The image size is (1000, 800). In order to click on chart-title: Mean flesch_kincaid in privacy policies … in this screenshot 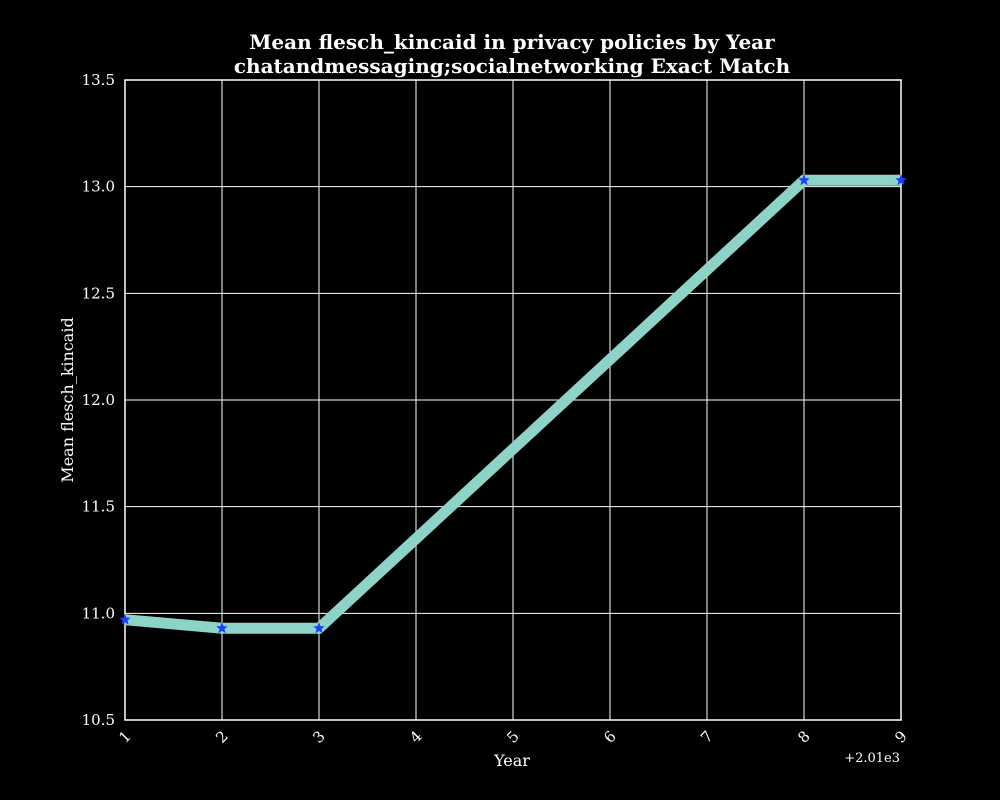, I will do `click(512, 42)`.